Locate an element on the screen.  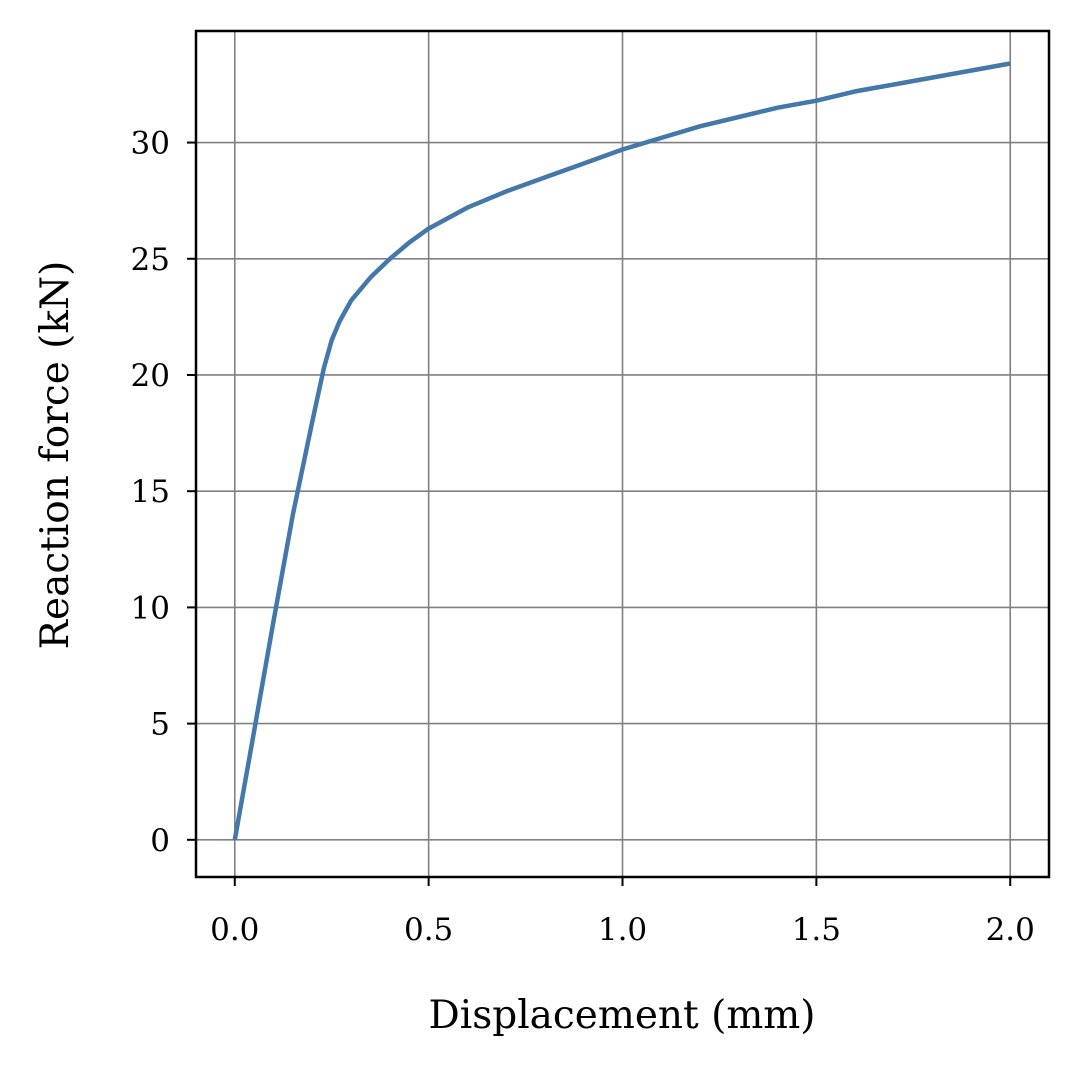
x-tick-label: 2.0 is located at coordinates (1010, 930).